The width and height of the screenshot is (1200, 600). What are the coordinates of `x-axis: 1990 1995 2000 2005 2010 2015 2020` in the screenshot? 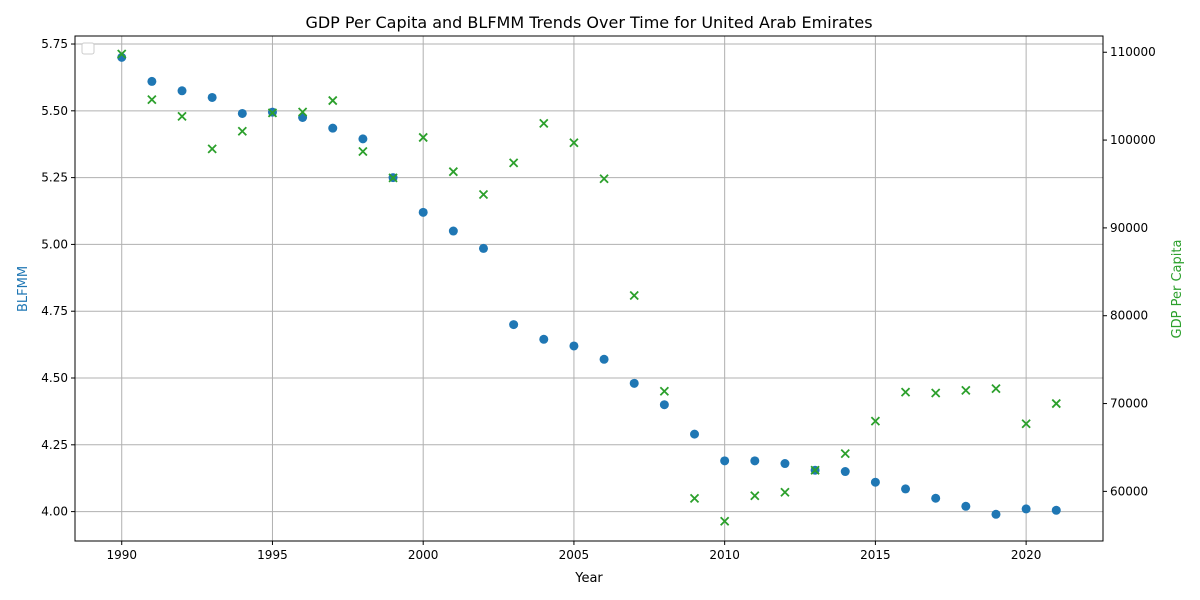 It's located at (573, 551).